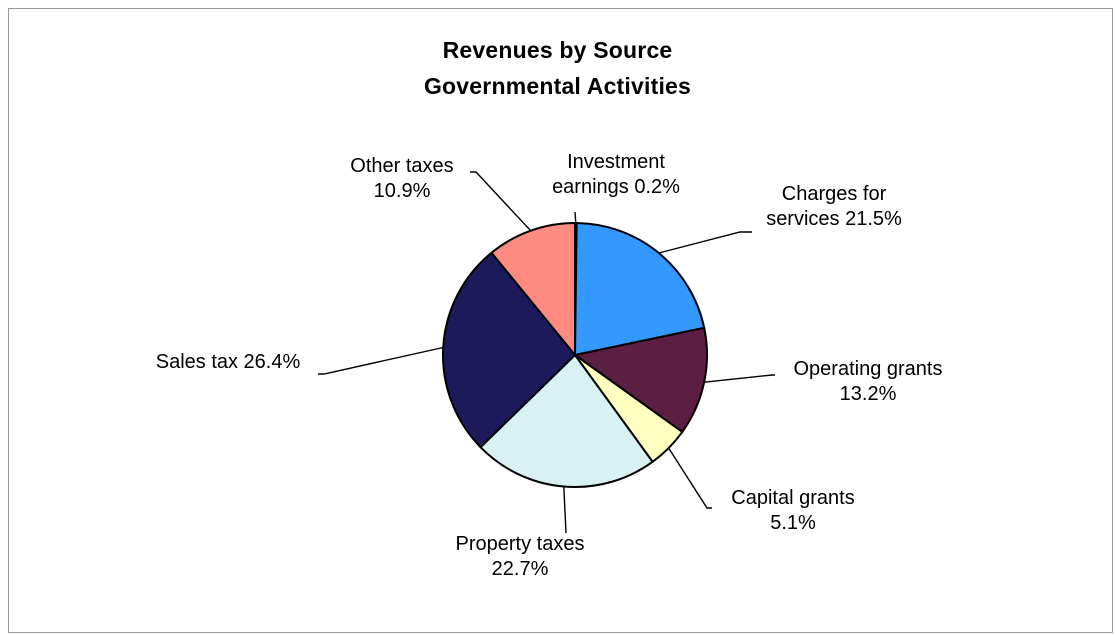 The image size is (1115, 635). Describe the element at coordinates (639, 289) in the screenshot. I see `slice-charges-for-services` at that location.